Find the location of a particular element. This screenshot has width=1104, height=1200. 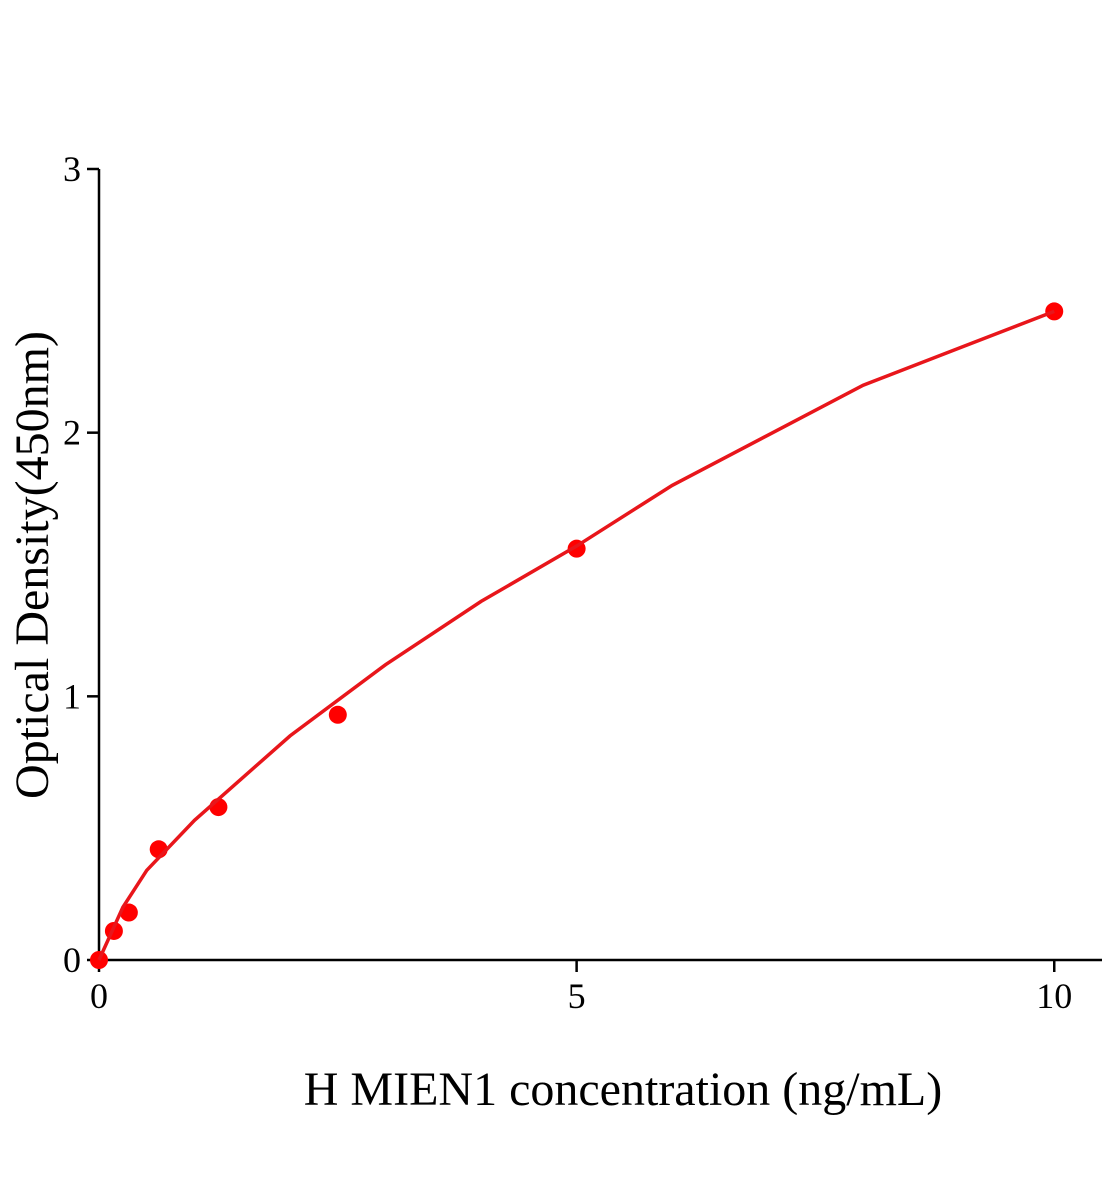

data-point is located at coordinates (337, 714).